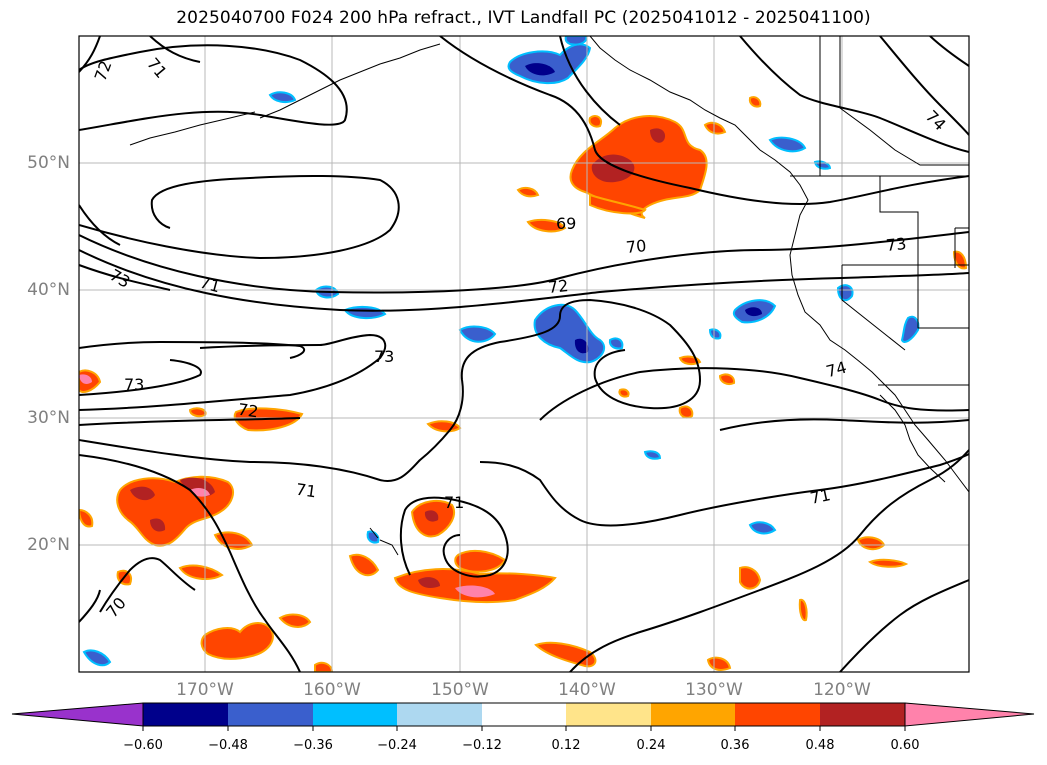  Describe the element at coordinates (636, 246) in the screenshot. I see `contour-label: 70` at that location.